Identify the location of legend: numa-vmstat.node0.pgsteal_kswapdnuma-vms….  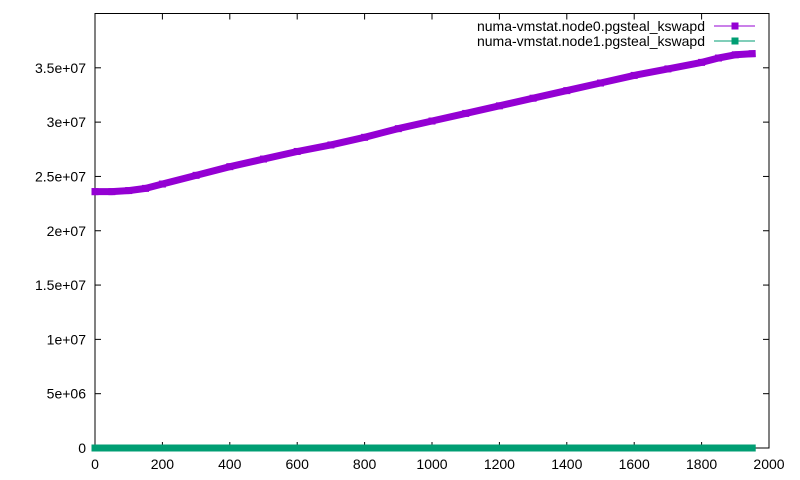
(616, 33).